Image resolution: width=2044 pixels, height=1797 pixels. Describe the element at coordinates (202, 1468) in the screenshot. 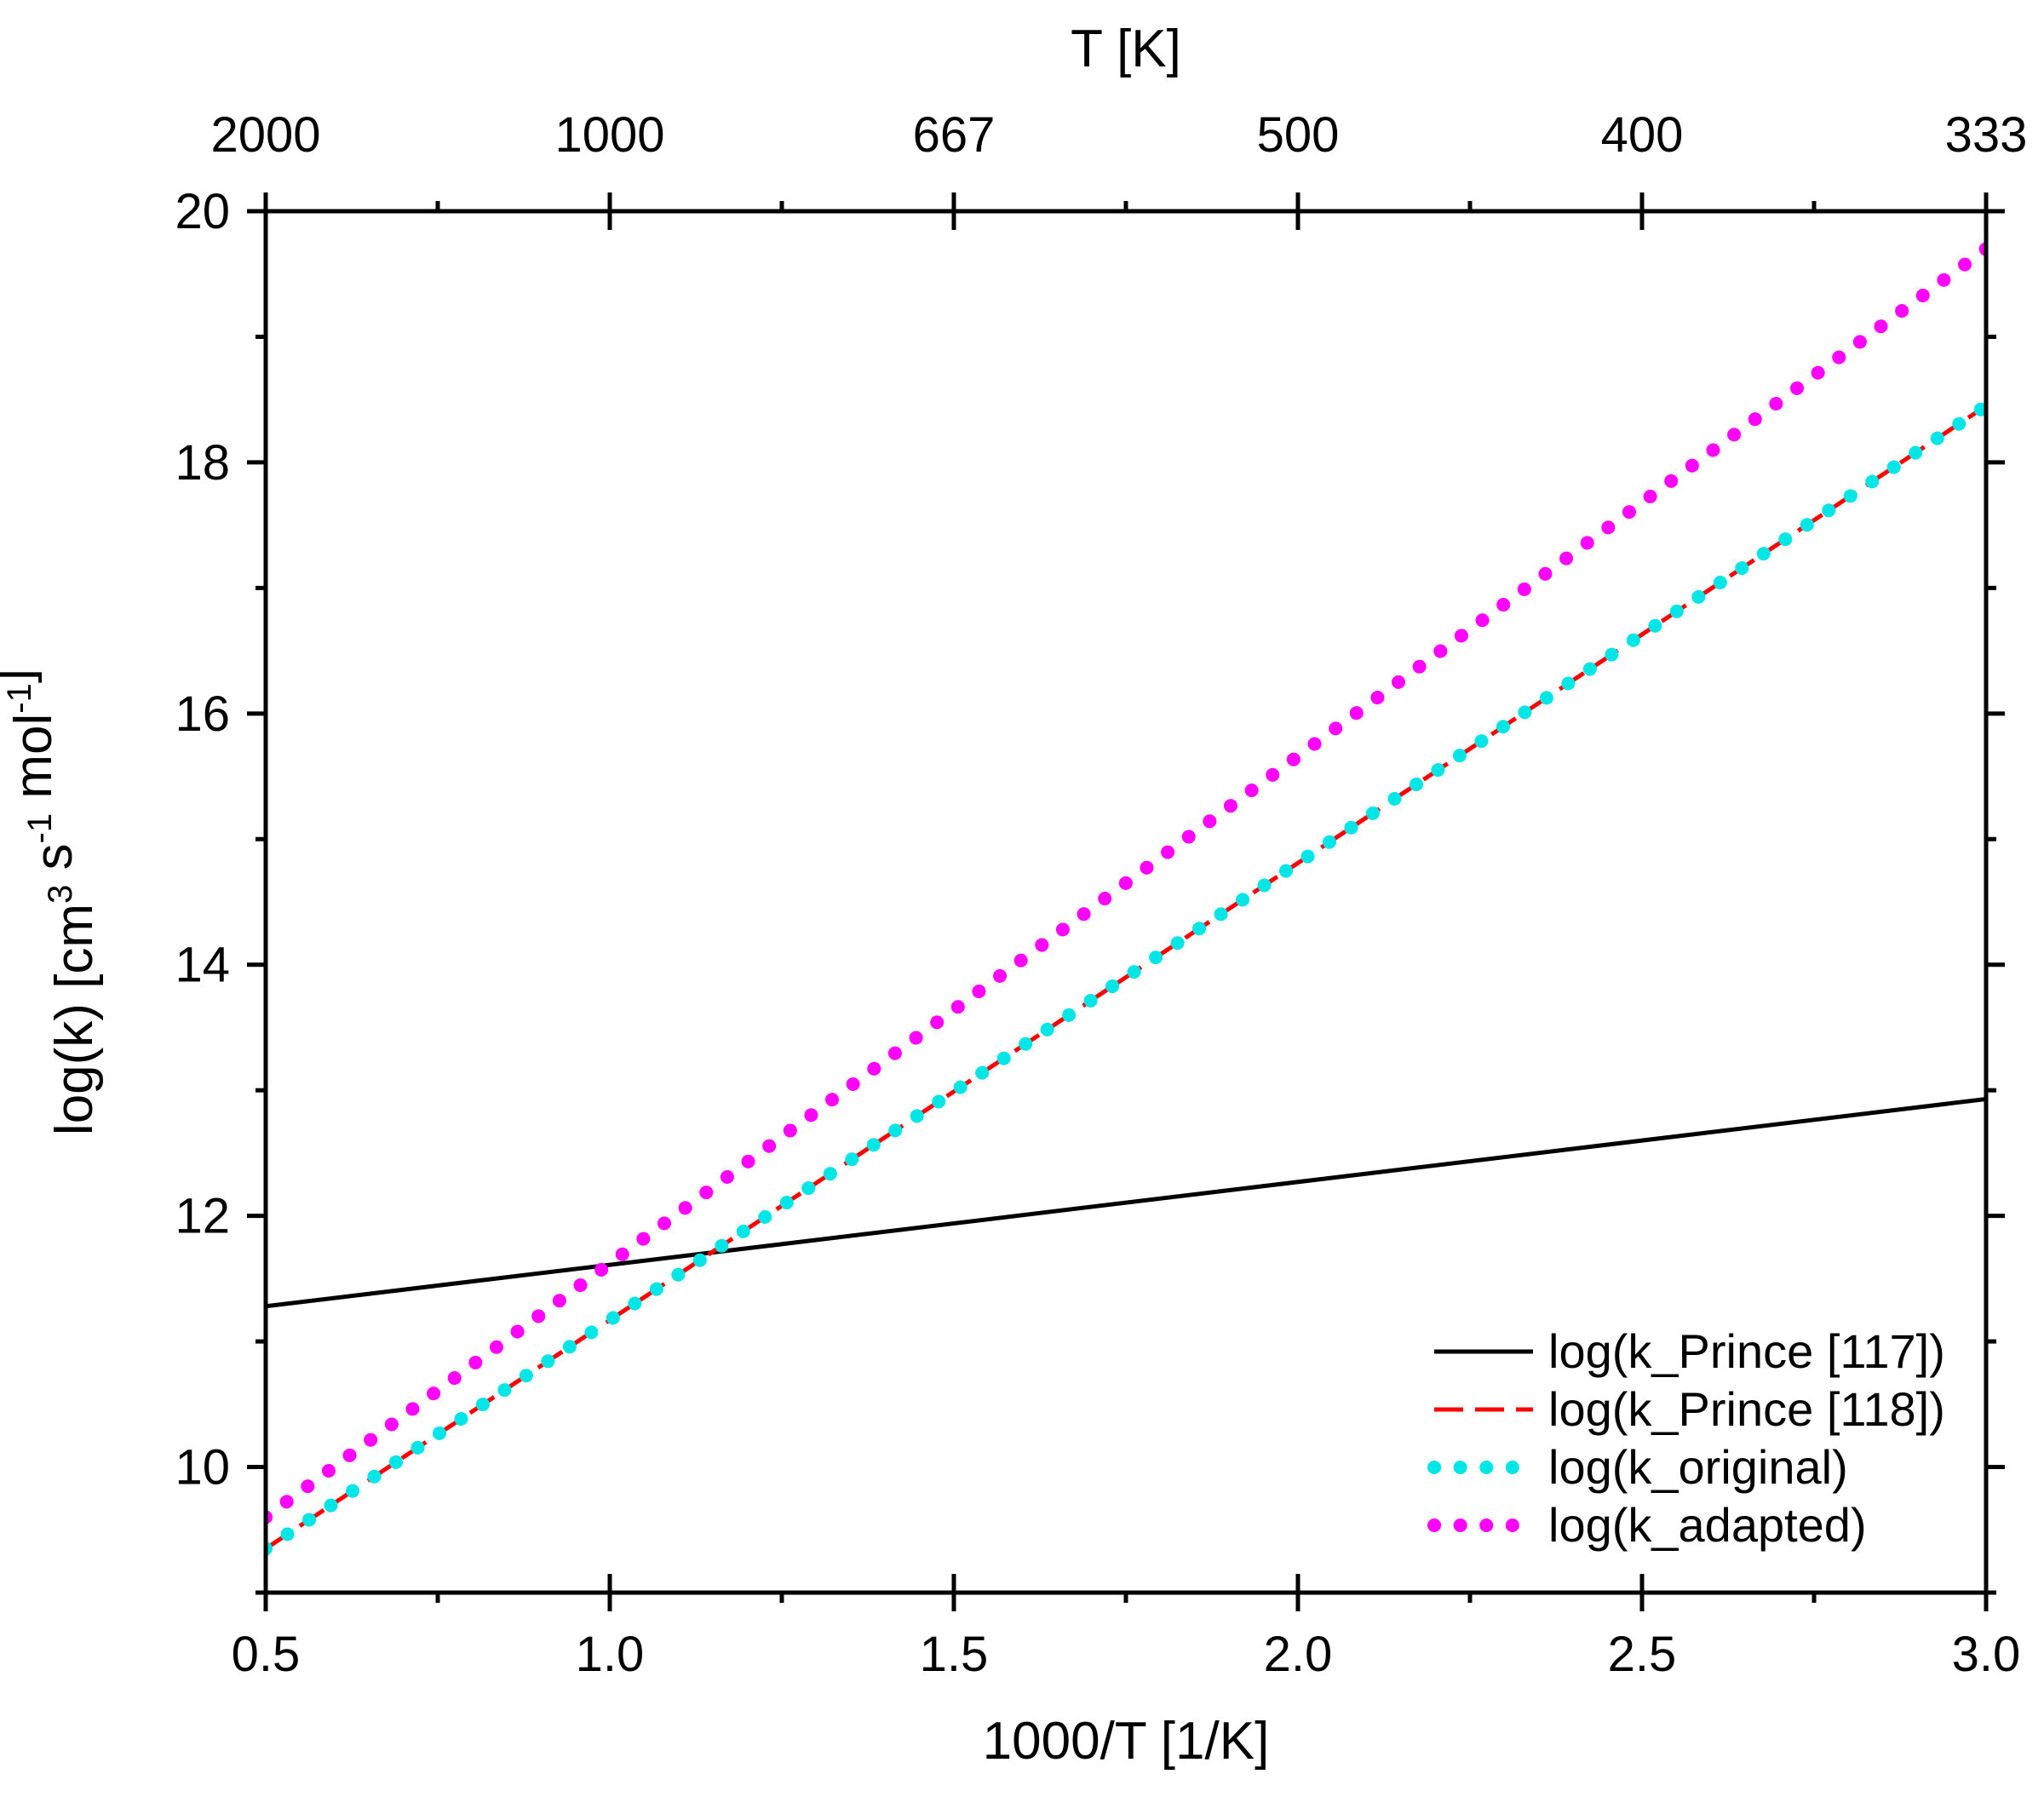

I see `y-tick-label: 10` at that location.